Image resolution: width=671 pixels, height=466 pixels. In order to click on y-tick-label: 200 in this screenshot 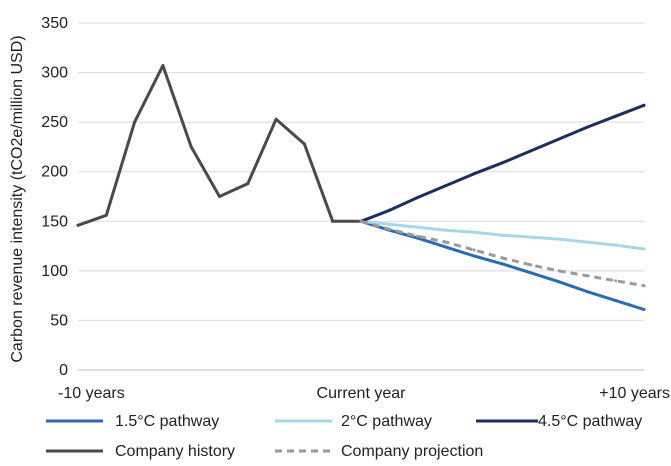, I will do `click(54, 172)`.